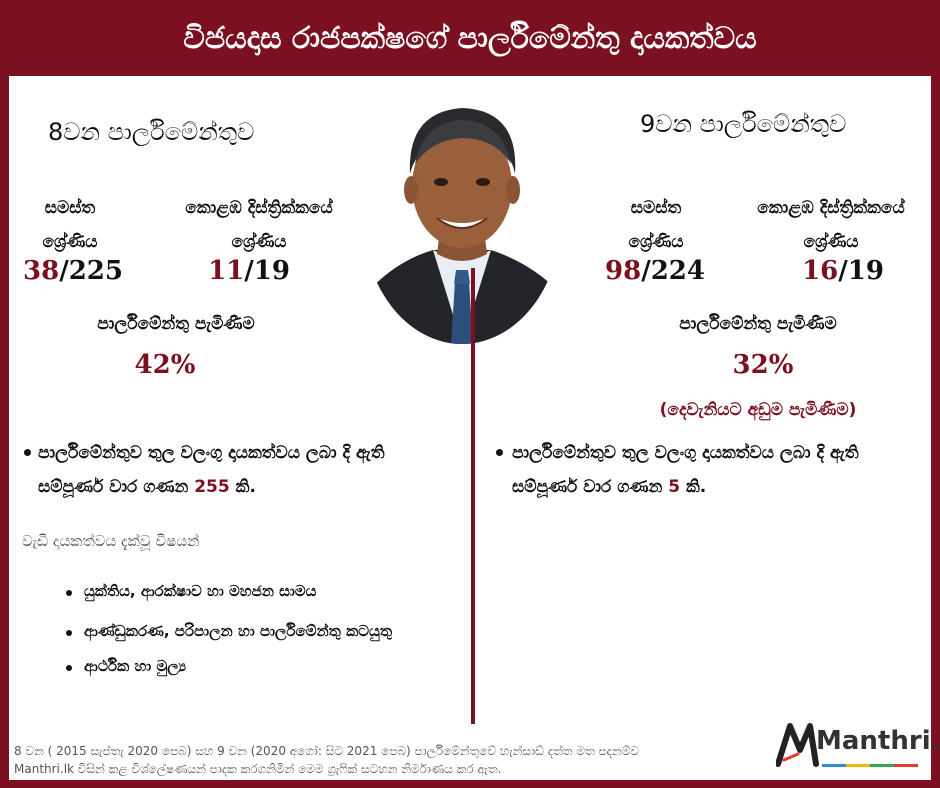 Image resolution: width=940 pixels, height=788 pixels. What do you see at coordinates (499, 452) in the screenshot?
I see `right-contrib-bullet-icon` at bounding box center [499, 452].